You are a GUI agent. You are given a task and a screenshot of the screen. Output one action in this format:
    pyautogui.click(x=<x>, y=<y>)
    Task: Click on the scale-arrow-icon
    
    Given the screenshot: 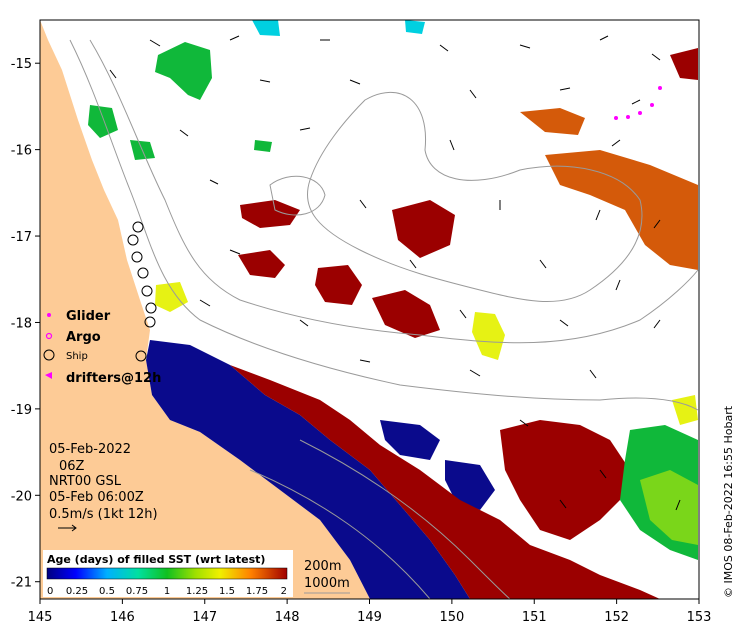 What is the action you would take?
    pyautogui.click(x=67, y=528)
    